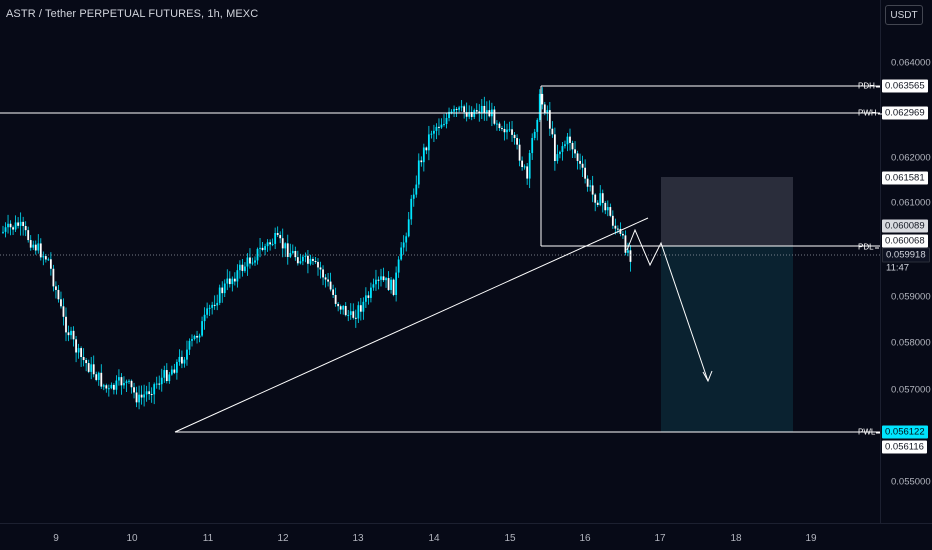 The width and height of the screenshot is (932, 550). I want to click on pwl-price-label: 0.056122, so click(905, 432).